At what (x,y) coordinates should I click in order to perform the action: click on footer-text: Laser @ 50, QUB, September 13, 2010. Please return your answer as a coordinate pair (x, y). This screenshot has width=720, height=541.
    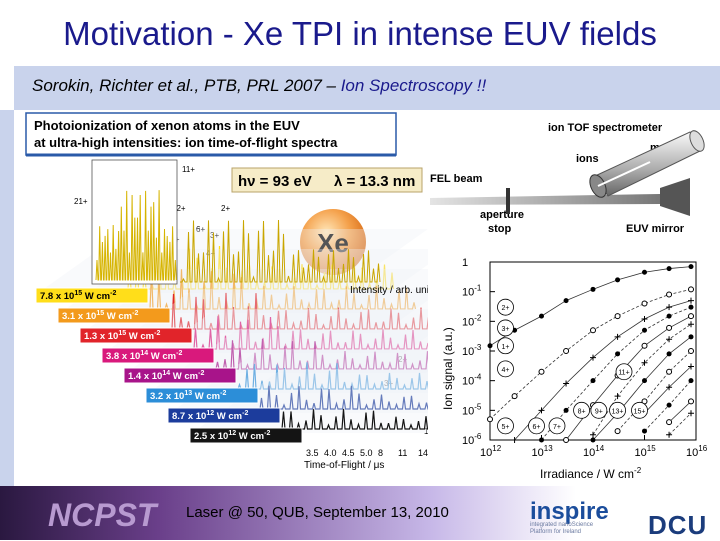
    Looking at the image, I should click on (317, 512).